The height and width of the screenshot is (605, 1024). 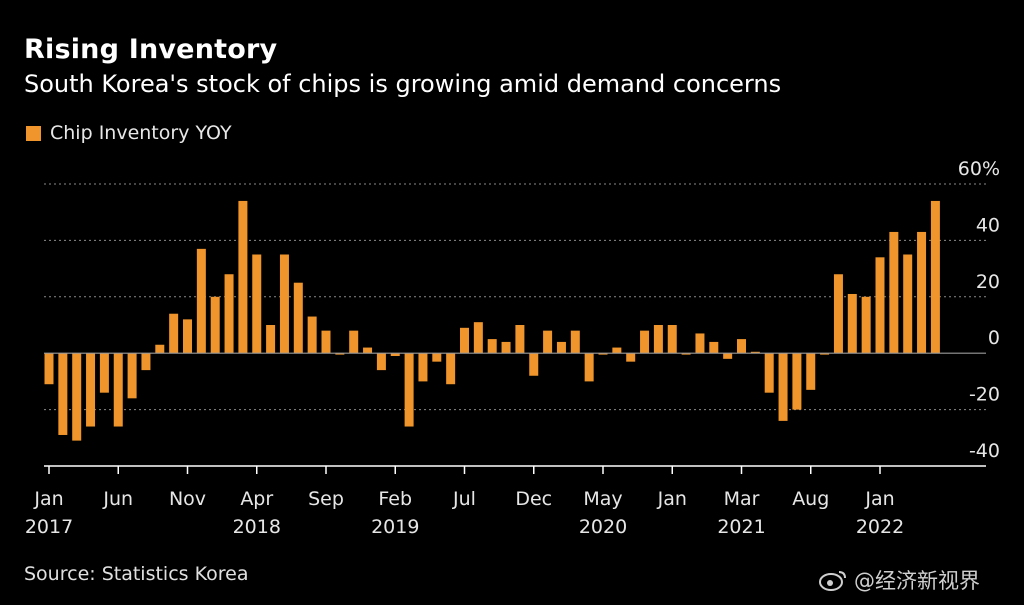 What do you see at coordinates (810, 499) in the screenshot?
I see `x-tick-label: Aug` at bounding box center [810, 499].